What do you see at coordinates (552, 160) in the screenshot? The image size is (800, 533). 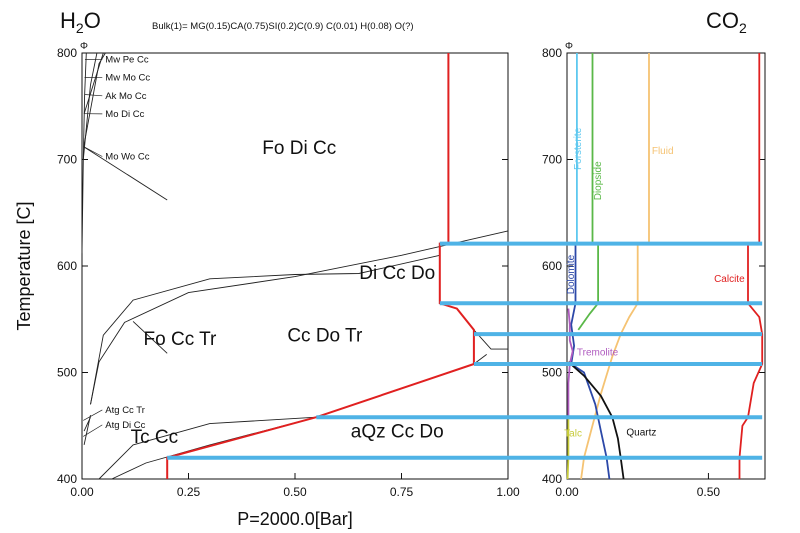 I see `proportion-y-tick-label: 700` at bounding box center [552, 160].